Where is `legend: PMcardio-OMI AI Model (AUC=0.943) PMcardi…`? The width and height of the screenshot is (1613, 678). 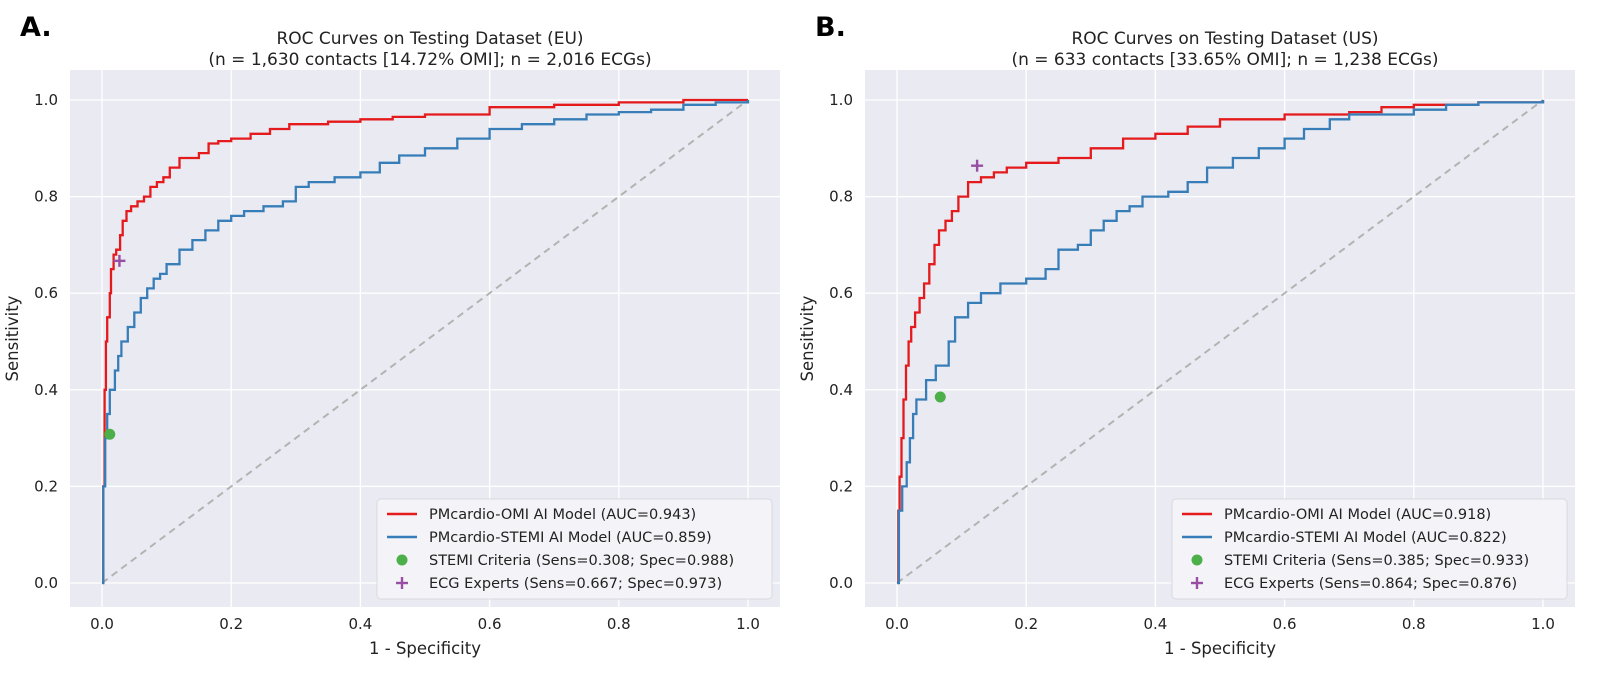 legend: PMcardio-OMI AI Model (AUC=0.943) PMcardi… is located at coordinates (574, 549).